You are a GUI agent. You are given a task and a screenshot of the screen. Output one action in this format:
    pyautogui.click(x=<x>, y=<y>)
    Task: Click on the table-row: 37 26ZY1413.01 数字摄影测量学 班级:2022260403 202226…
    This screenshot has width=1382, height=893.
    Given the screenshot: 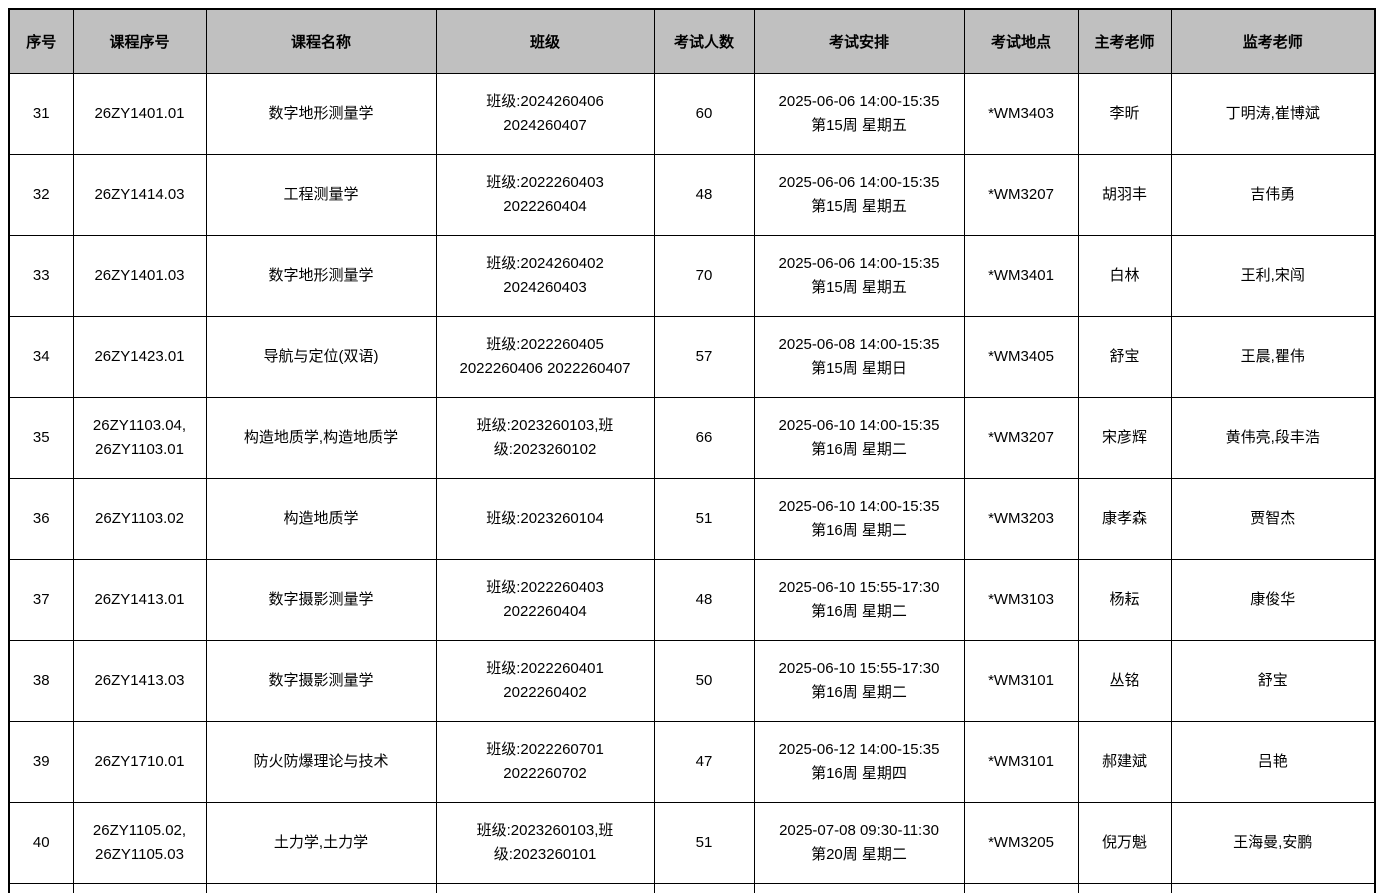 What is the action you would take?
    pyautogui.click(x=692, y=599)
    